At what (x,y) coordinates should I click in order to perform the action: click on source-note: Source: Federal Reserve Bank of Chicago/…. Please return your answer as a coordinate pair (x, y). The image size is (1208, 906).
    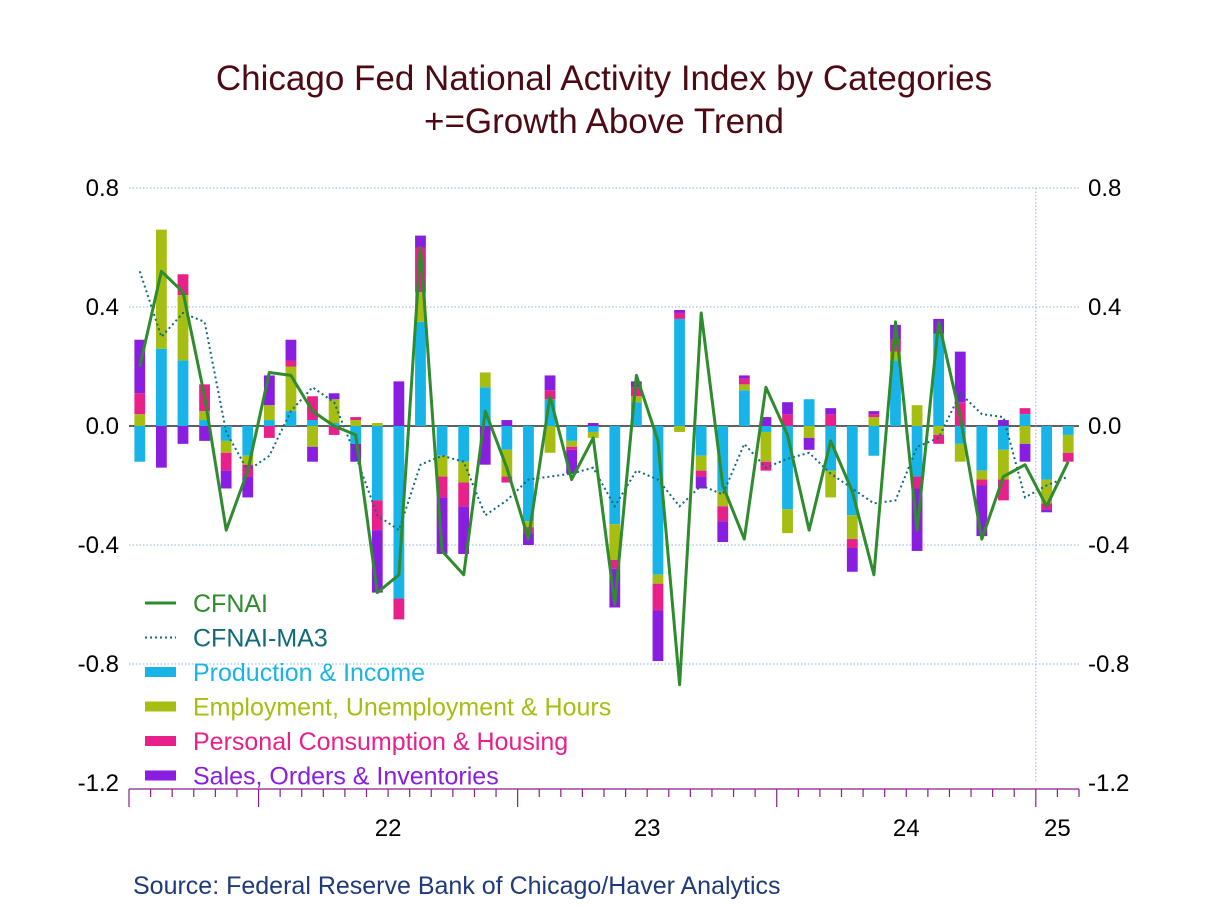
    Looking at the image, I should click on (457, 886).